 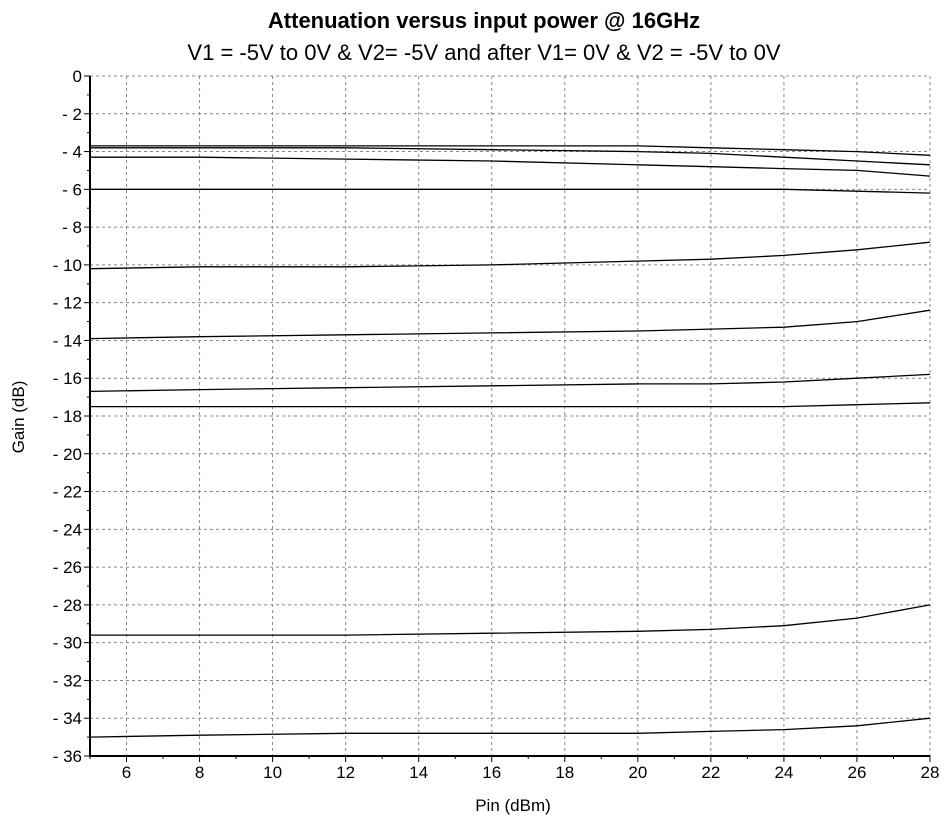 What do you see at coordinates (710, 772) in the screenshot?
I see `x-tick-label: 22` at bounding box center [710, 772].